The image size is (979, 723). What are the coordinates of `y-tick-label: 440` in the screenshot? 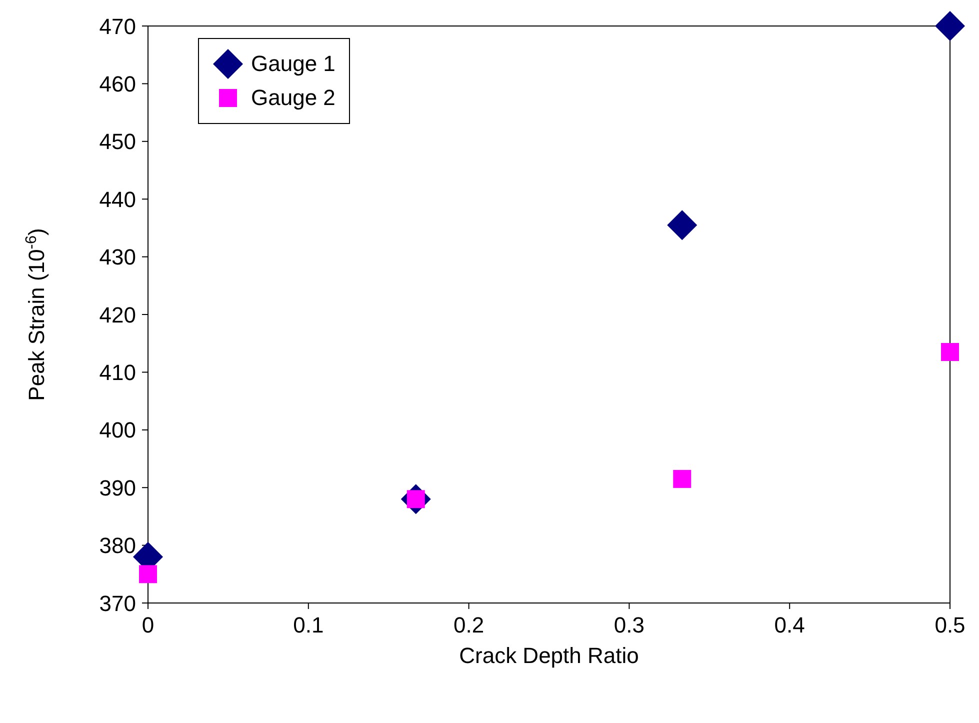 It's located at (117, 199).